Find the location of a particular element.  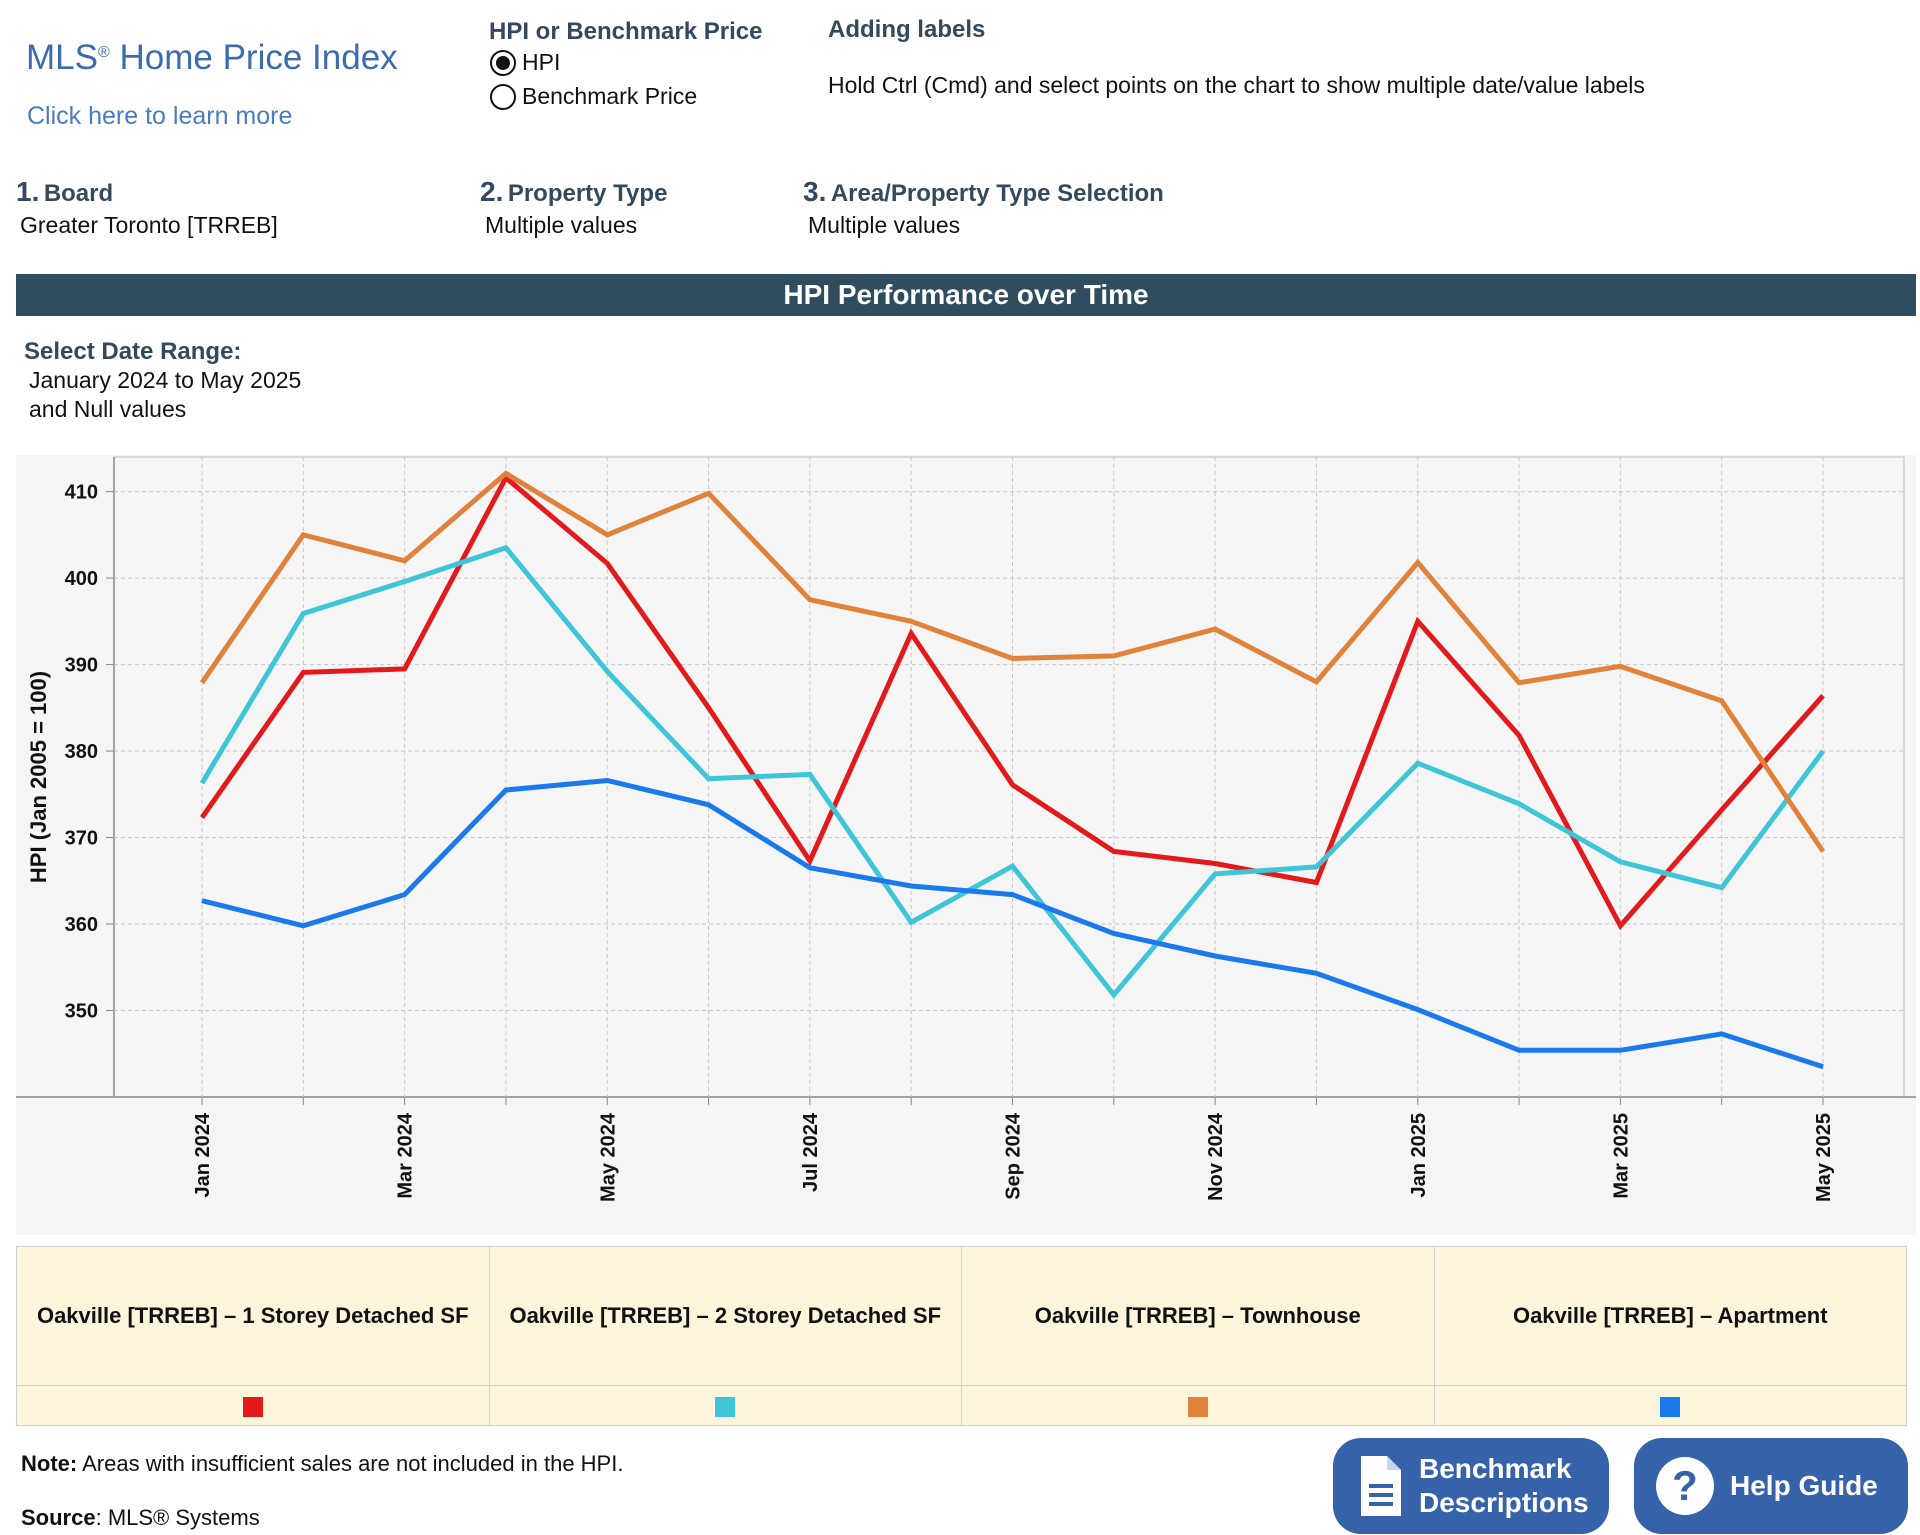

date-range-value: January 2024 to May 2025 is located at coordinates (165, 380).